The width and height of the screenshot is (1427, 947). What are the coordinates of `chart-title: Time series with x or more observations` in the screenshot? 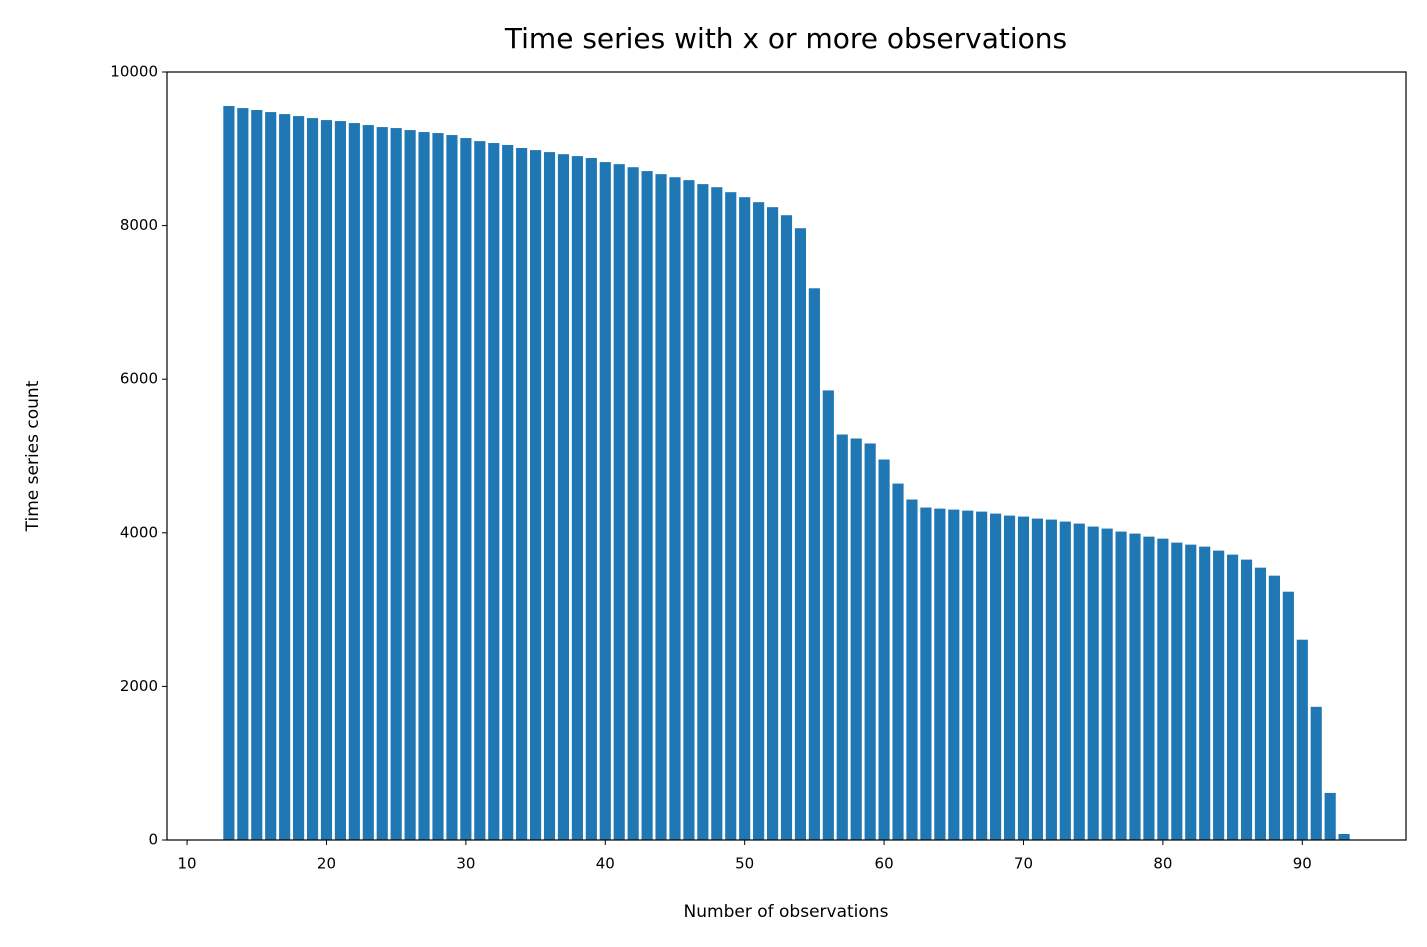 It's located at (785, 38).